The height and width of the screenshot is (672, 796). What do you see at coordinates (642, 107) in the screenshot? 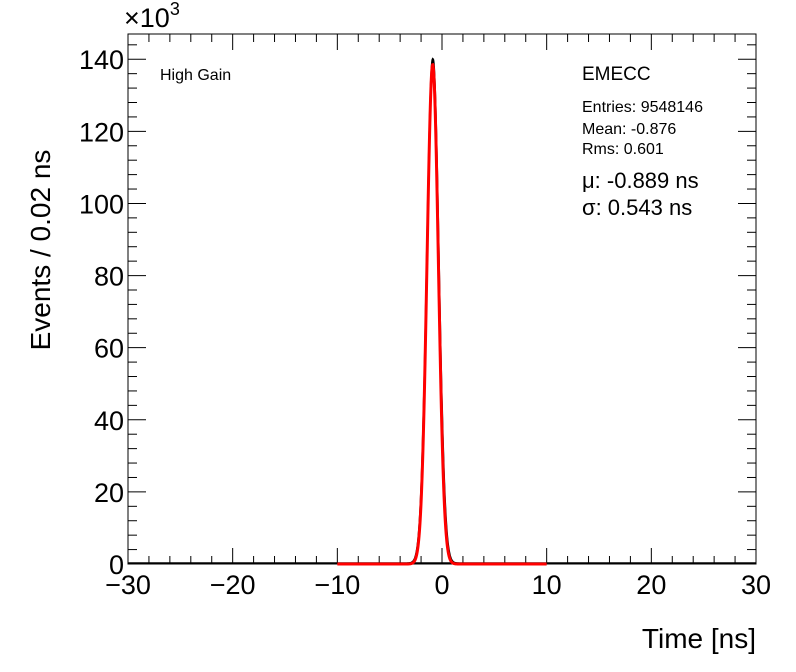
I see `stat-entries: Entries: 9548146` at bounding box center [642, 107].